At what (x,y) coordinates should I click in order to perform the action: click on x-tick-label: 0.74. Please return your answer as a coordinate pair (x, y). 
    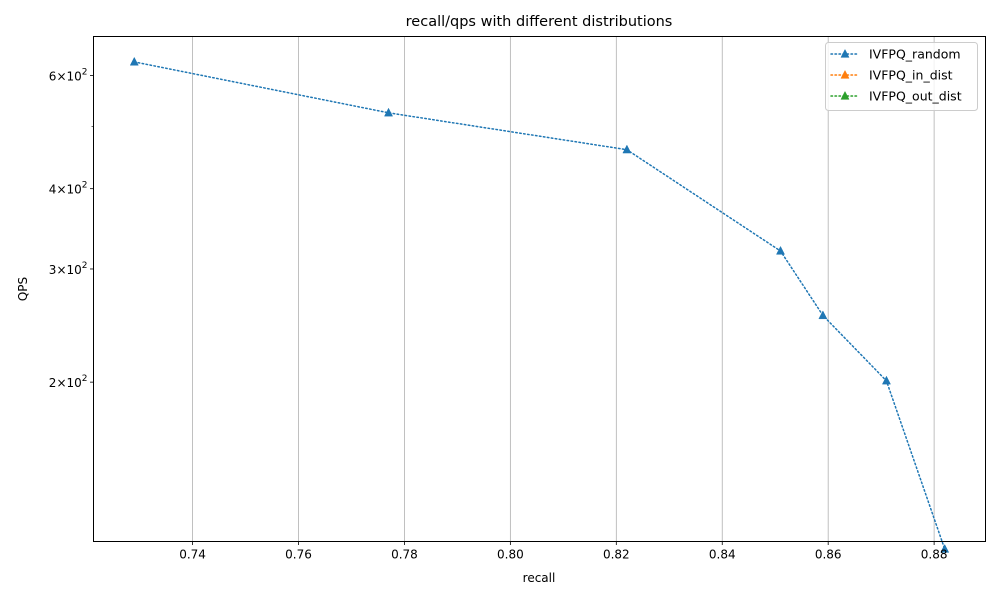
    Looking at the image, I should click on (192, 555).